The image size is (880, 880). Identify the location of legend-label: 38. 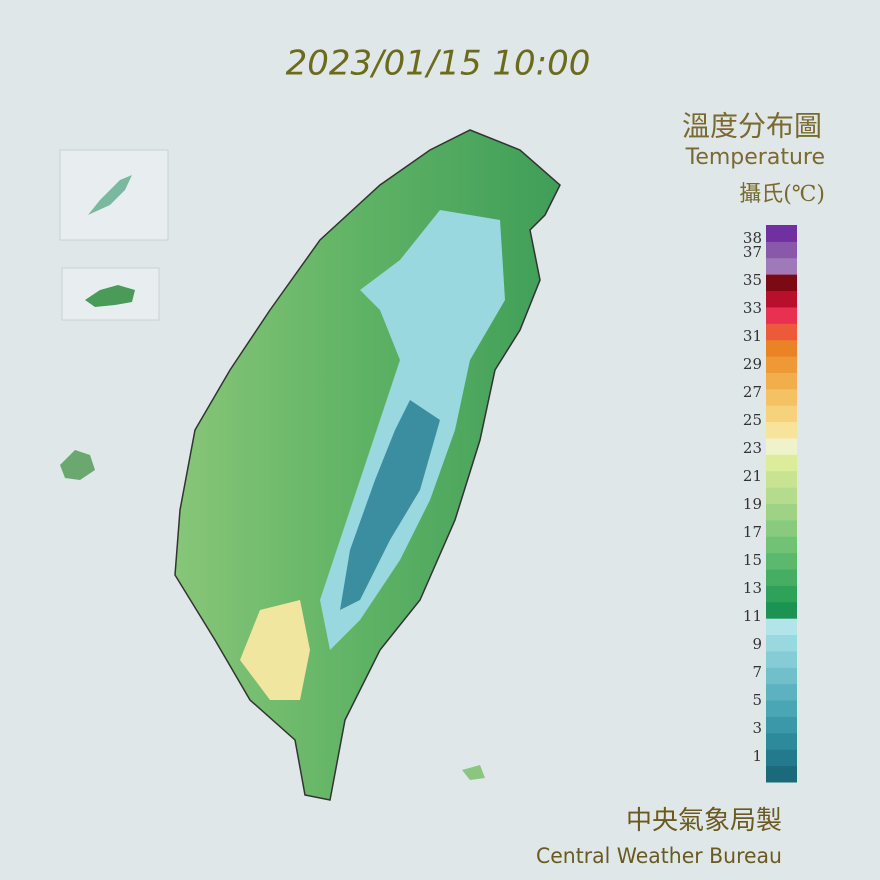
(752, 238).